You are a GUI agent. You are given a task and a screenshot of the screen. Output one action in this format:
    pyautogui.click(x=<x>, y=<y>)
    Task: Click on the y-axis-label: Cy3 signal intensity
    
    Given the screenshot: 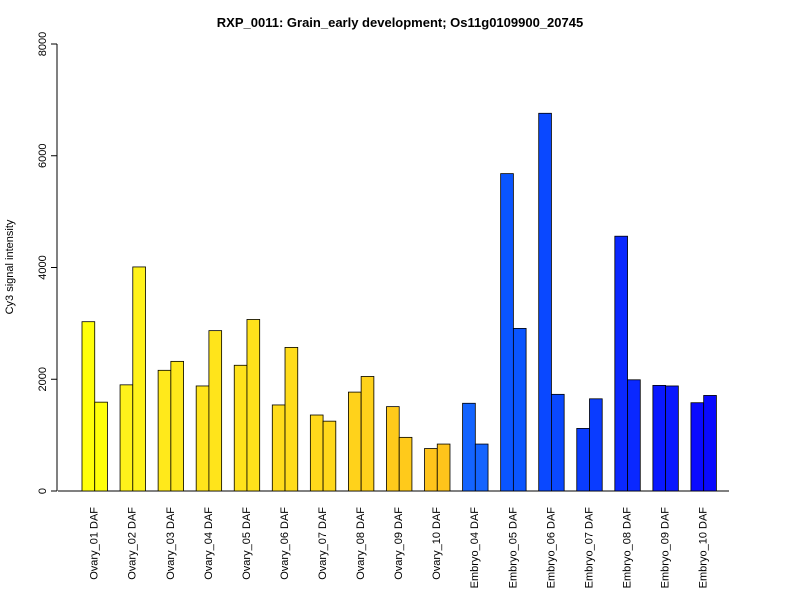 What is the action you would take?
    pyautogui.click(x=10, y=266)
    